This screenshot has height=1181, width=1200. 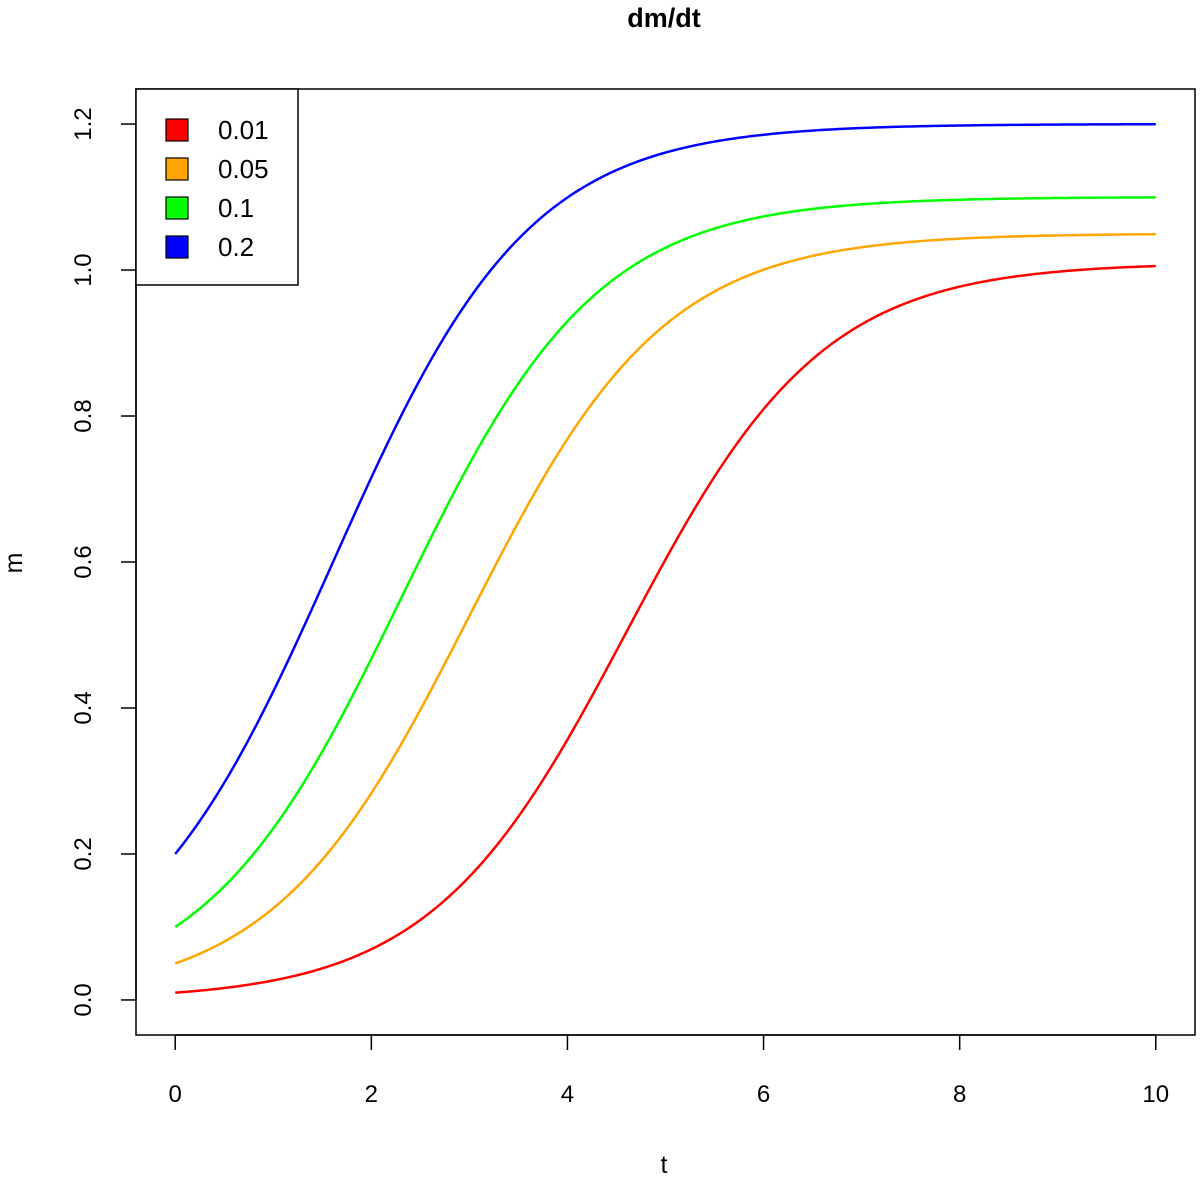 What do you see at coordinates (83, 415) in the screenshot?
I see `y-tick-label: 0.8` at bounding box center [83, 415].